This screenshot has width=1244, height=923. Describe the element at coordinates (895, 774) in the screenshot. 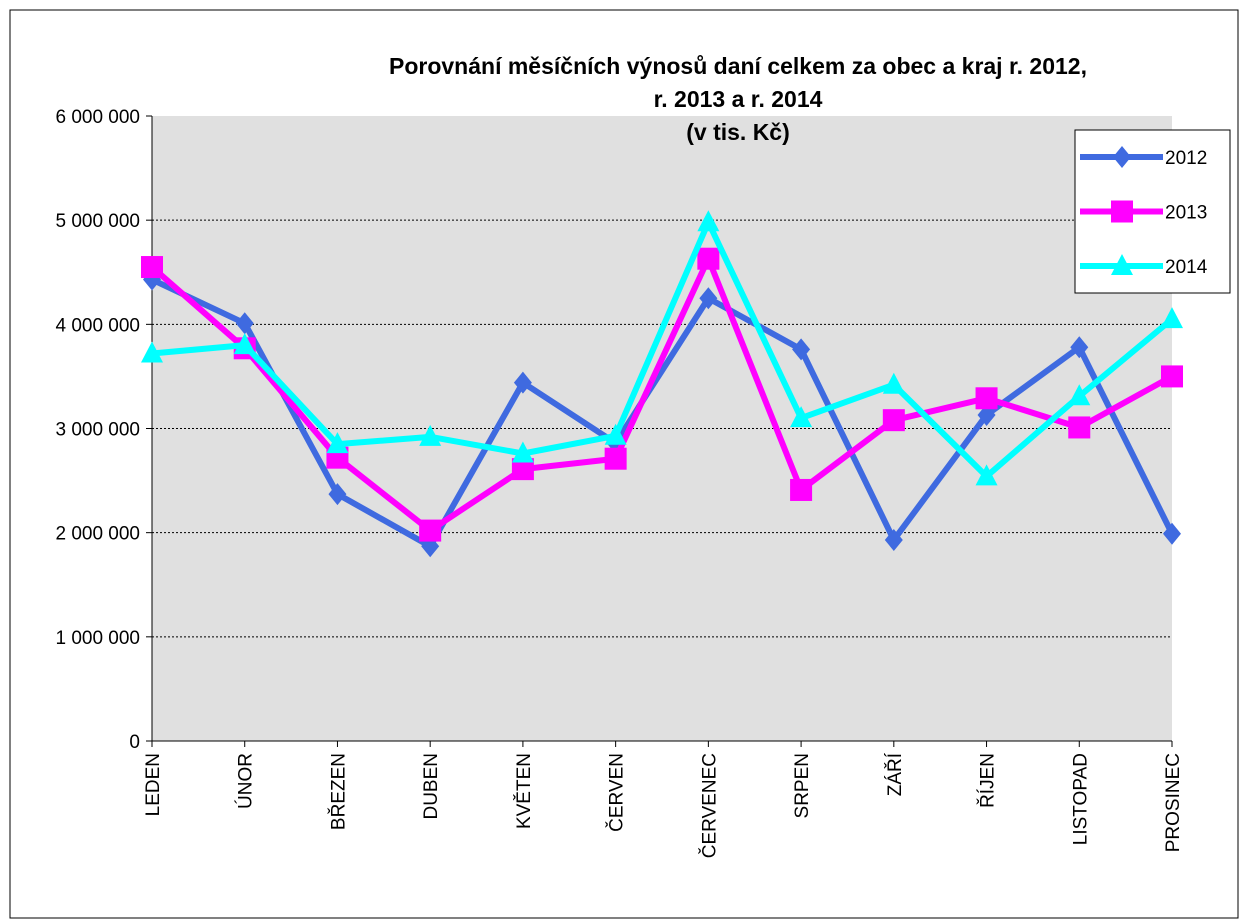

I see `x-tick-label: ZÁŘÍ` at that location.